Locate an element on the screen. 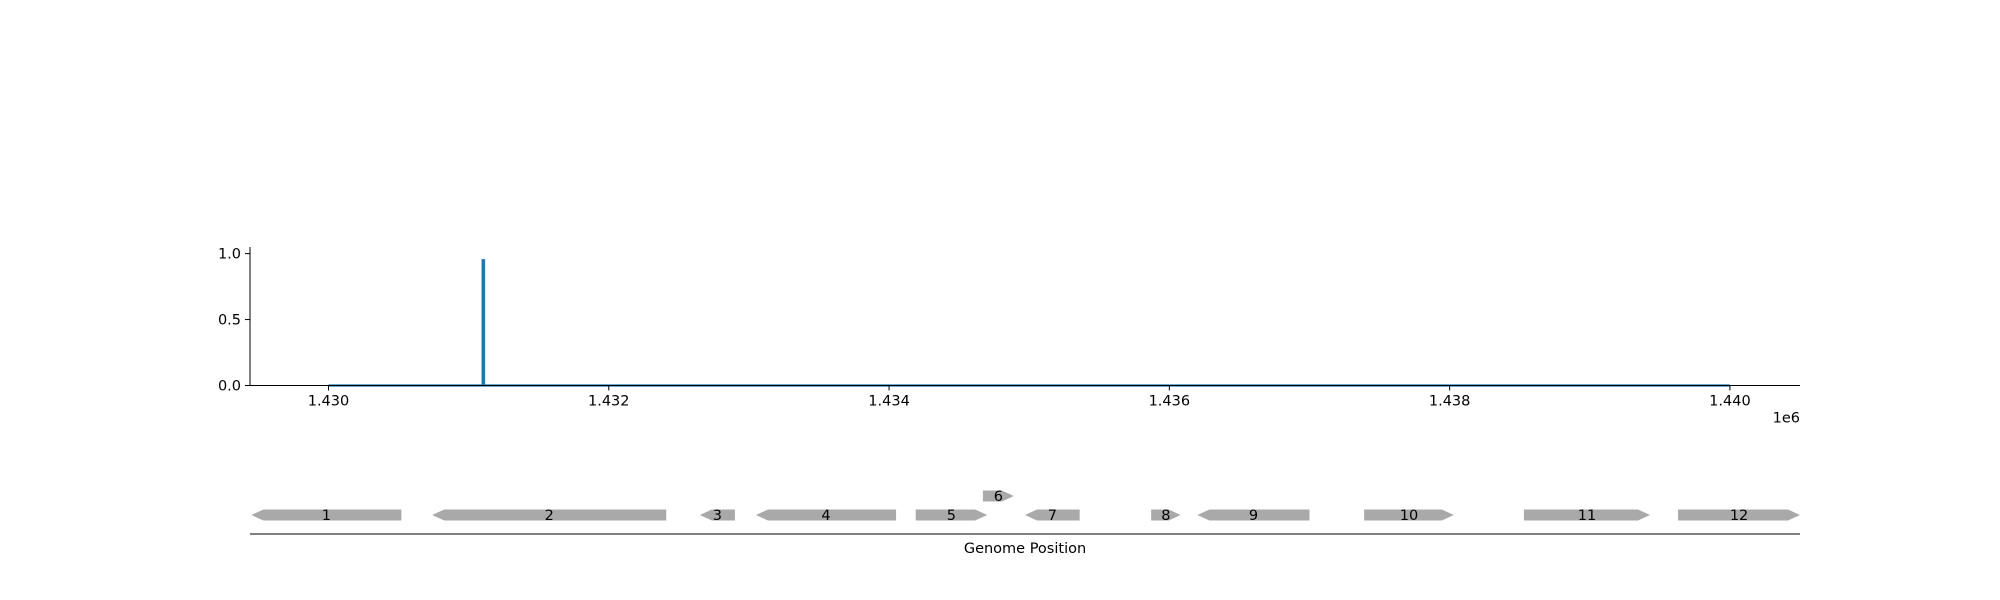 The width and height of the screenshot is (2000, 600). x-tick-label: 1.434 is located at coordinates (889, 402).